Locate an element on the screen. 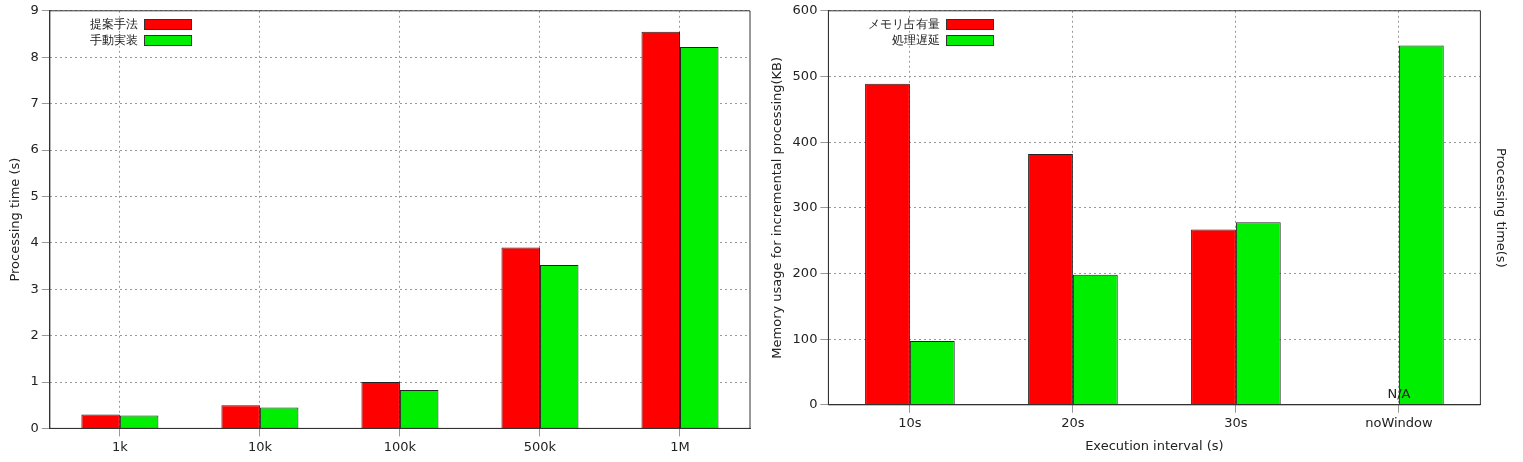  y-tick-label: 300 is located at coordinates (805, 207).